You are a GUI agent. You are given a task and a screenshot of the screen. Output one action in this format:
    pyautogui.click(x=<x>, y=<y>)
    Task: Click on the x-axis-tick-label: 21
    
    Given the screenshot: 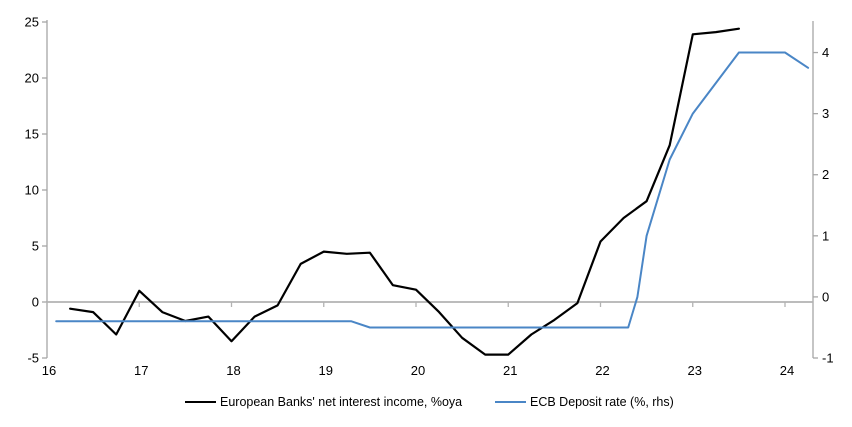 What is the action you would take?
    pyautogui.click(x=510, y=370)
    